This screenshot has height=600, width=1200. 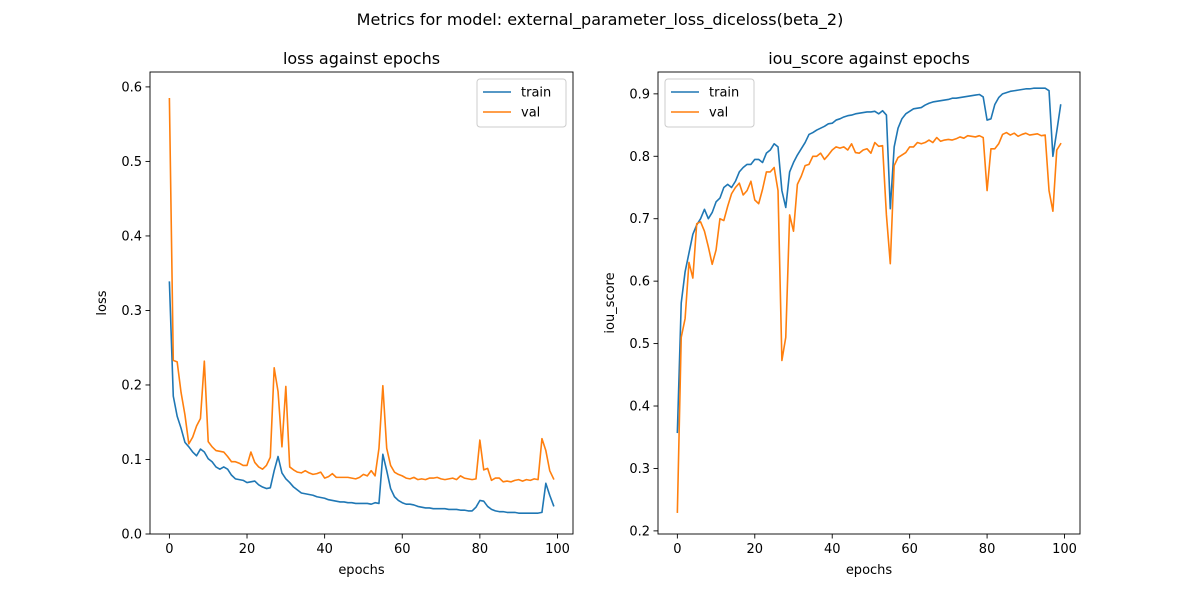 I want to click on iou-x-tick-label: 0, so click(x=677, y=549).